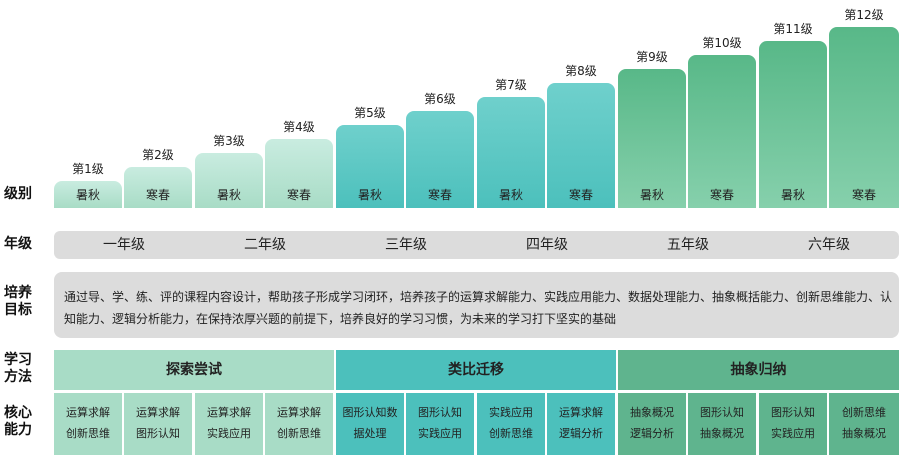 The image size is (902, 464). I want to click on level-label-3: 第3级, so click(229, 141).